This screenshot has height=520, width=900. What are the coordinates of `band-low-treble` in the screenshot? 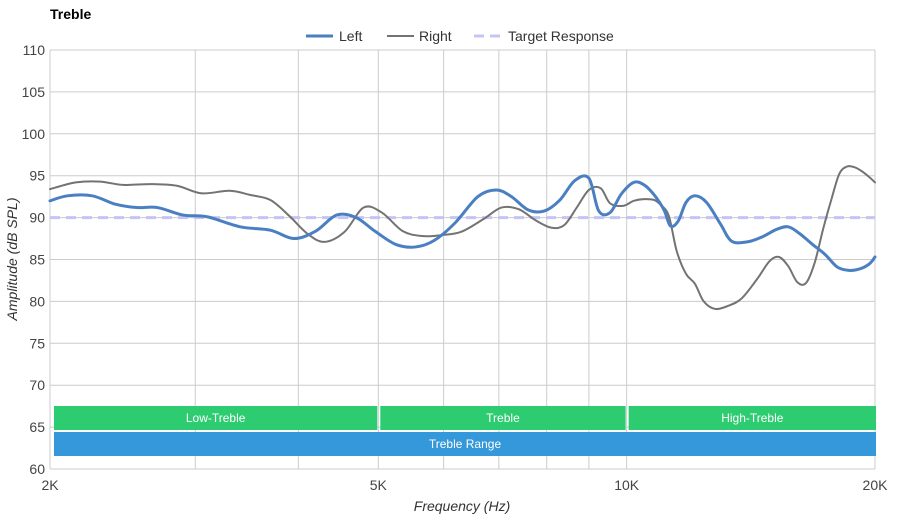 It's located at (216, 418).